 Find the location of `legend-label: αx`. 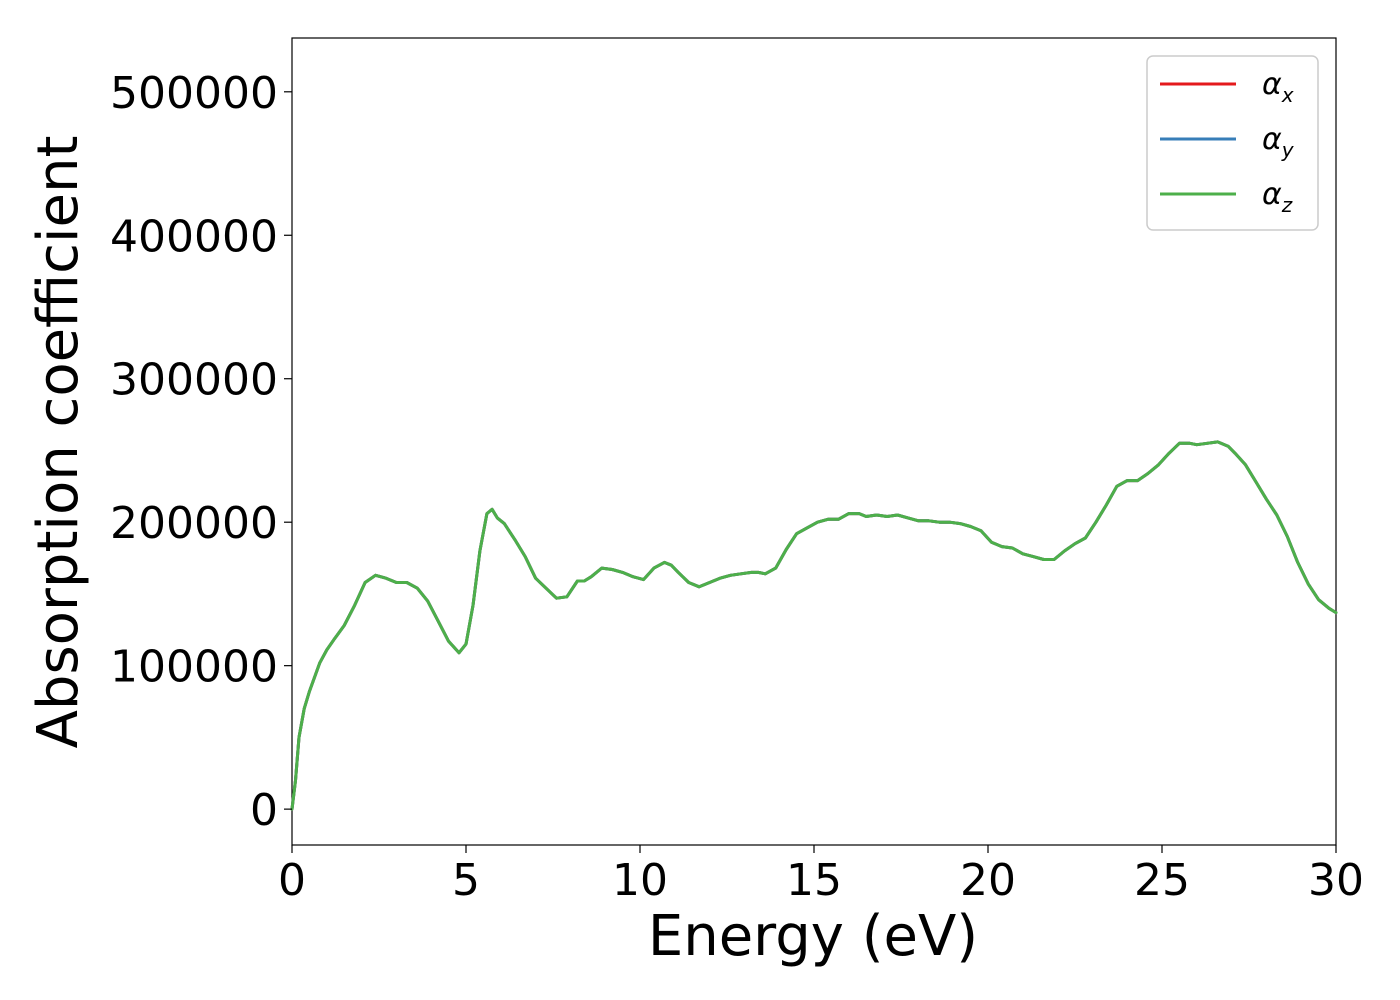

legend-label: αx is located at coordinates (1278, 87).